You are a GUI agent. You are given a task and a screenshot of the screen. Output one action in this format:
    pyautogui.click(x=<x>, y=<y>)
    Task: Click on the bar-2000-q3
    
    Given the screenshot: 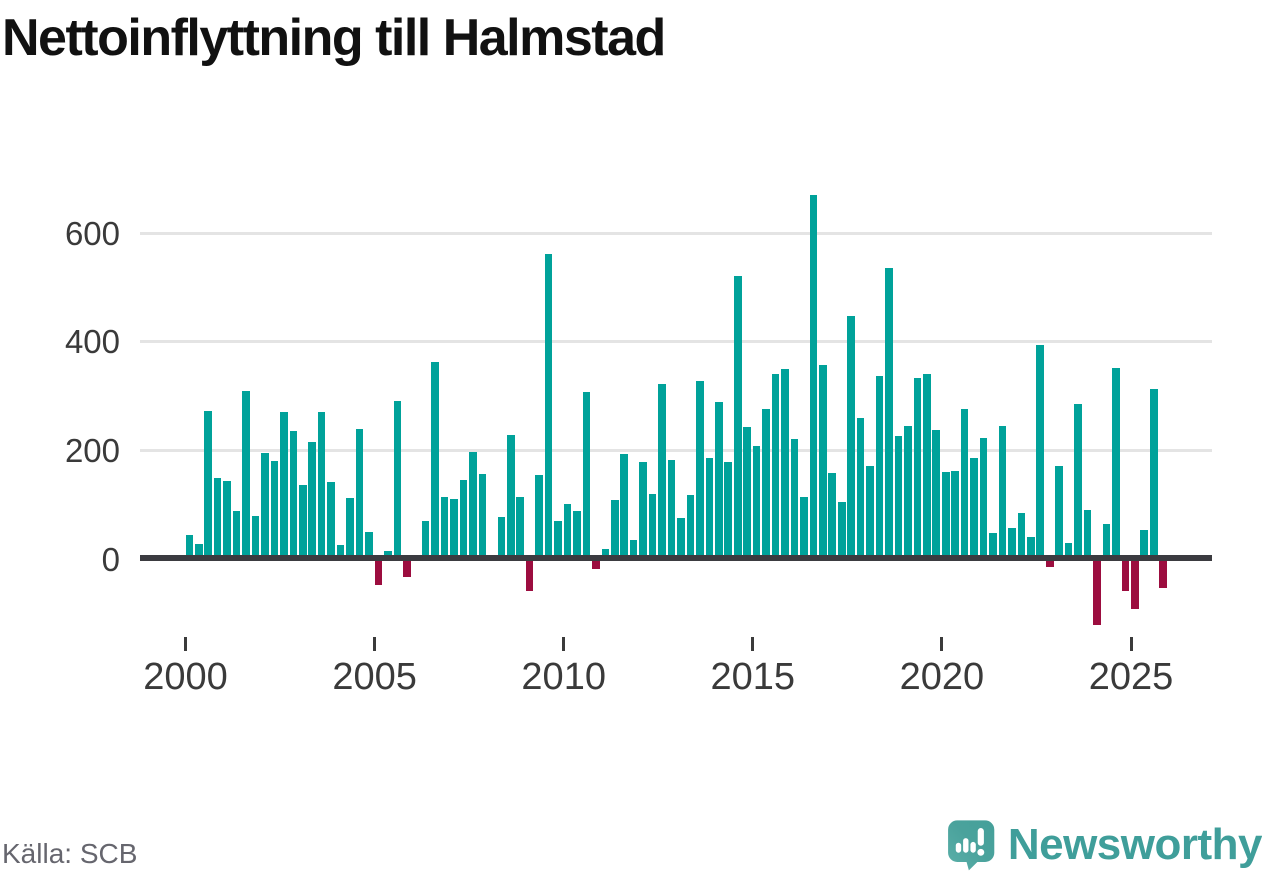 What is the action you would take?
    pyautogui.click(x=208, y=485)
    